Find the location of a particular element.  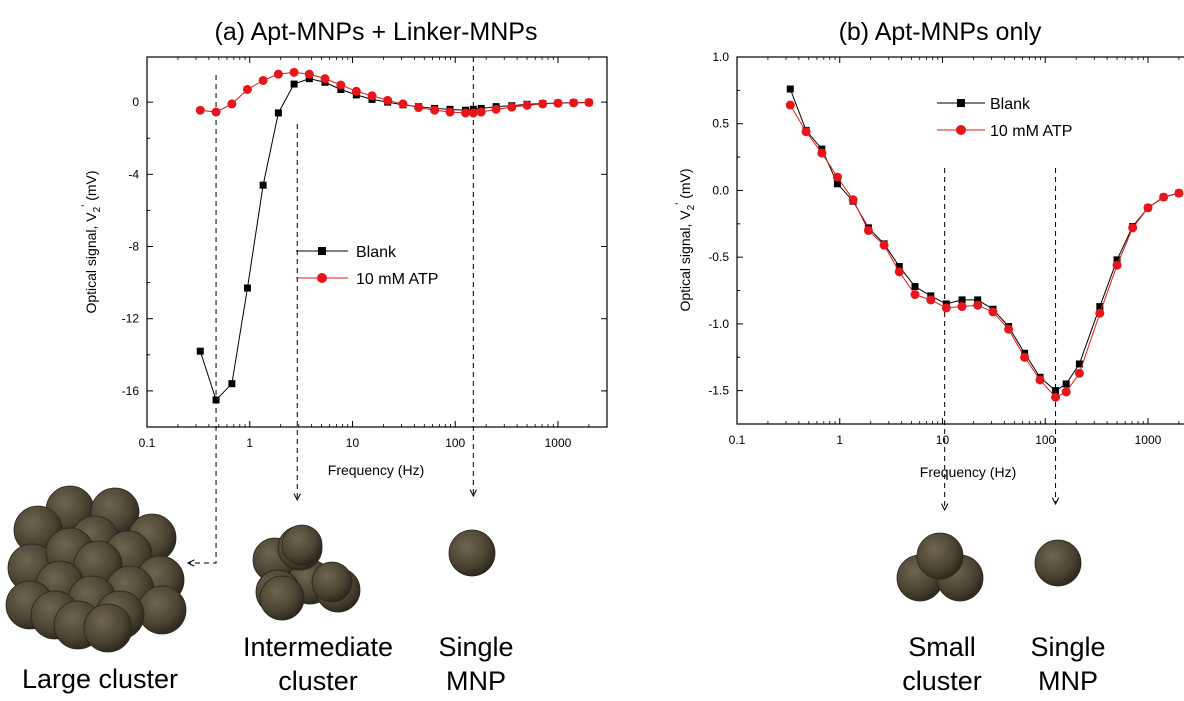

panel-a-legend-atp: 10 mM ATP is located at coordinates (397, 279).